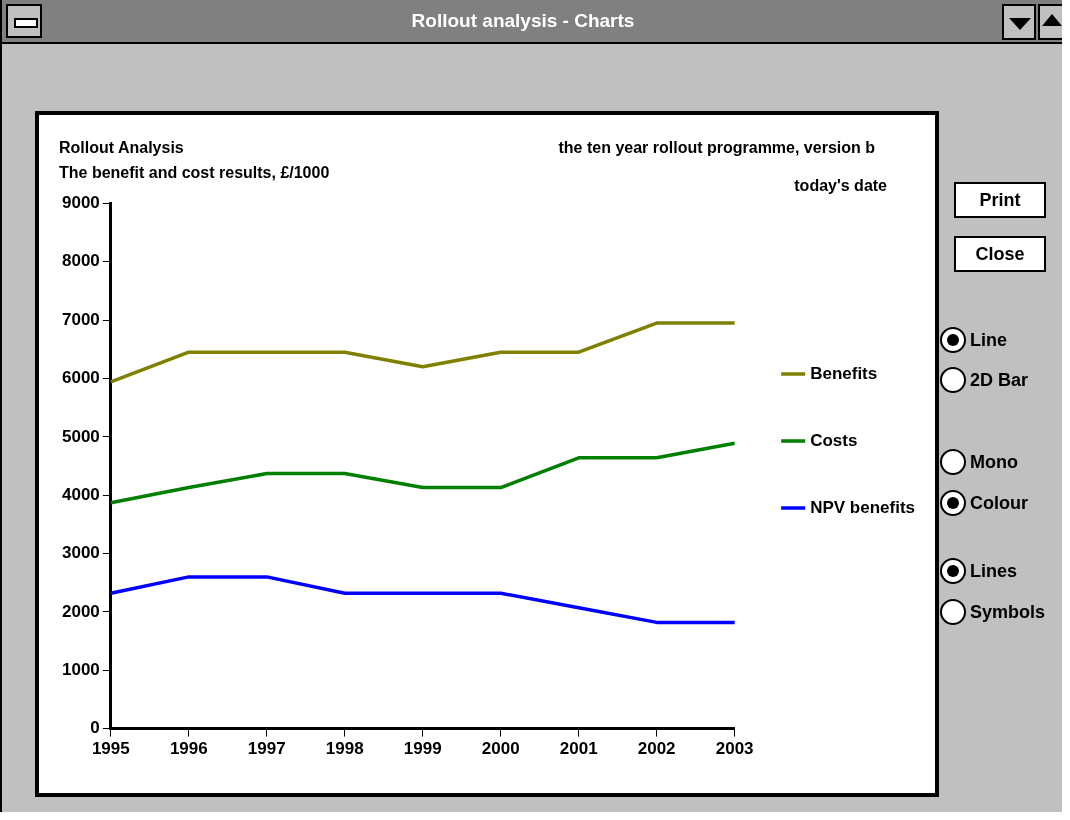 The height and width of the screenshot is (820, 1070). I want to click on legend-label: NPV benefits, so click(862, 507).